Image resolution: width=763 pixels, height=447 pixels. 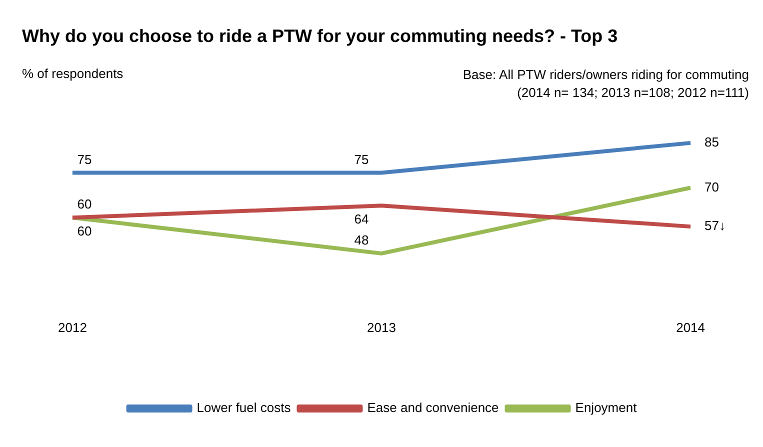 I want to click on text: Base: All PTW riders/owners riding for commuting, so click(x=605, y=75).